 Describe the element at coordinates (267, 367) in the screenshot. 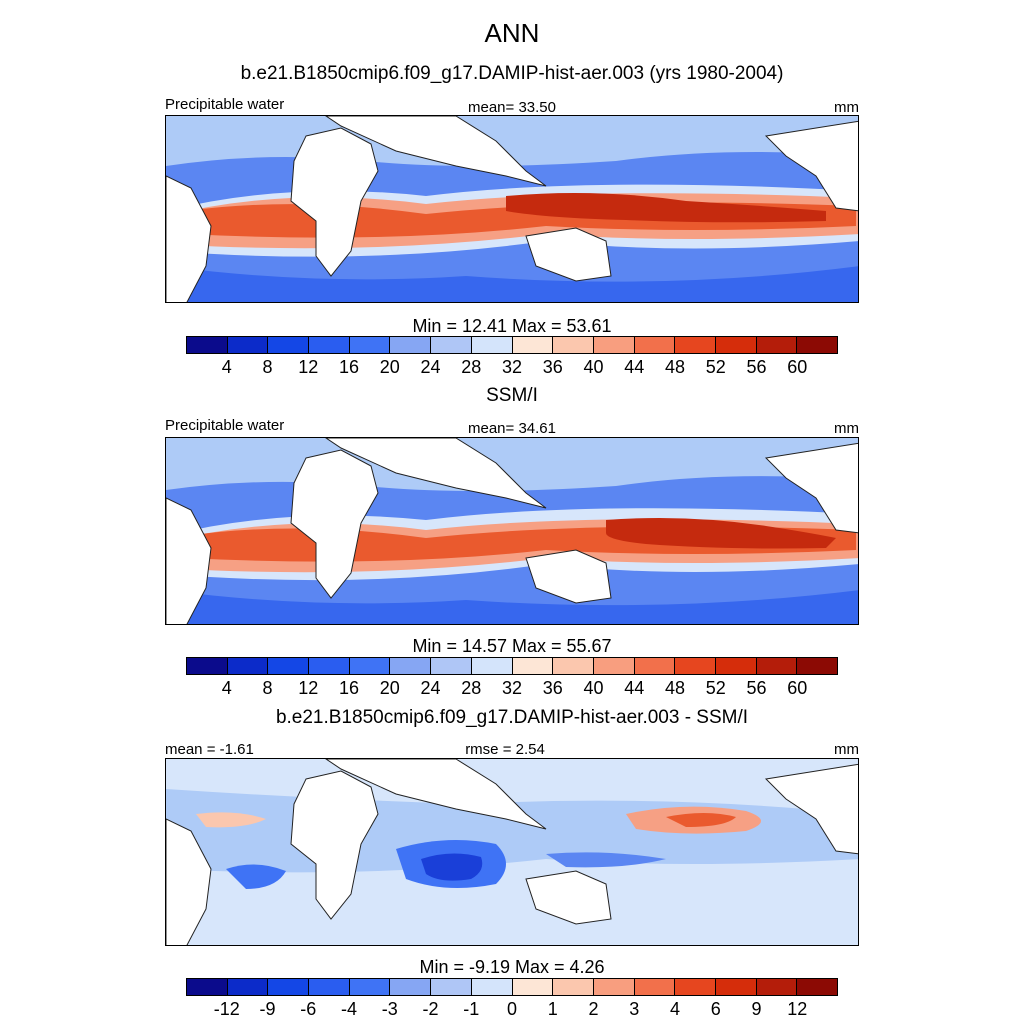

I see `colorbar-tick-label: 8` at that location.